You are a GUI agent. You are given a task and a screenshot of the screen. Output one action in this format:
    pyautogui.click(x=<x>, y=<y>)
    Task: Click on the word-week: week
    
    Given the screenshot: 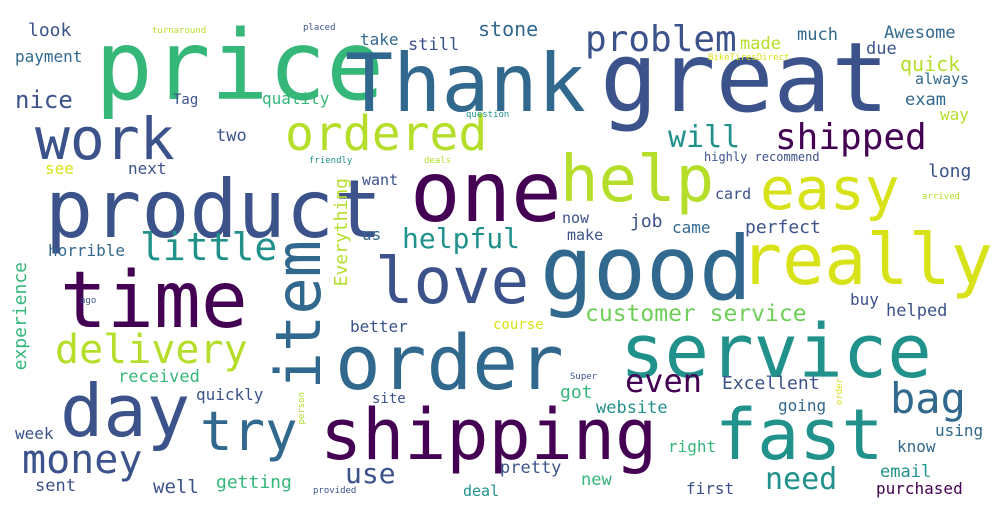 What is the action you would take?
    pyautogui.click(x=34, y=433)
    